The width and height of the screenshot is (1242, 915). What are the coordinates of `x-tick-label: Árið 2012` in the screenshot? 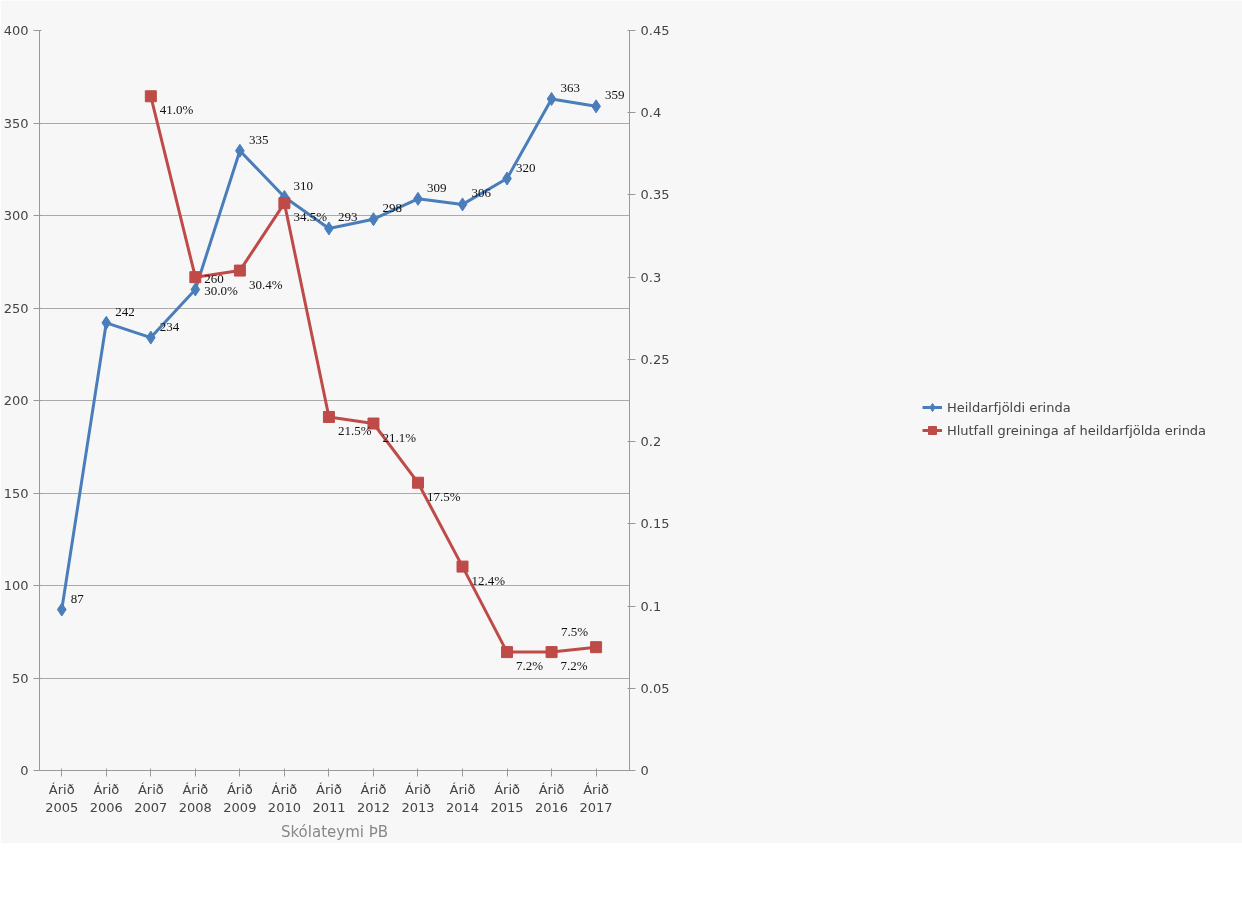 It's located at (373, 798).